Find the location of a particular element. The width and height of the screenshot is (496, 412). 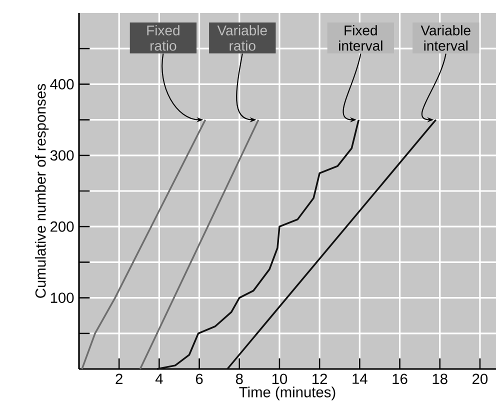

annotation: Fixed interval is located at coordinates (360, 38).